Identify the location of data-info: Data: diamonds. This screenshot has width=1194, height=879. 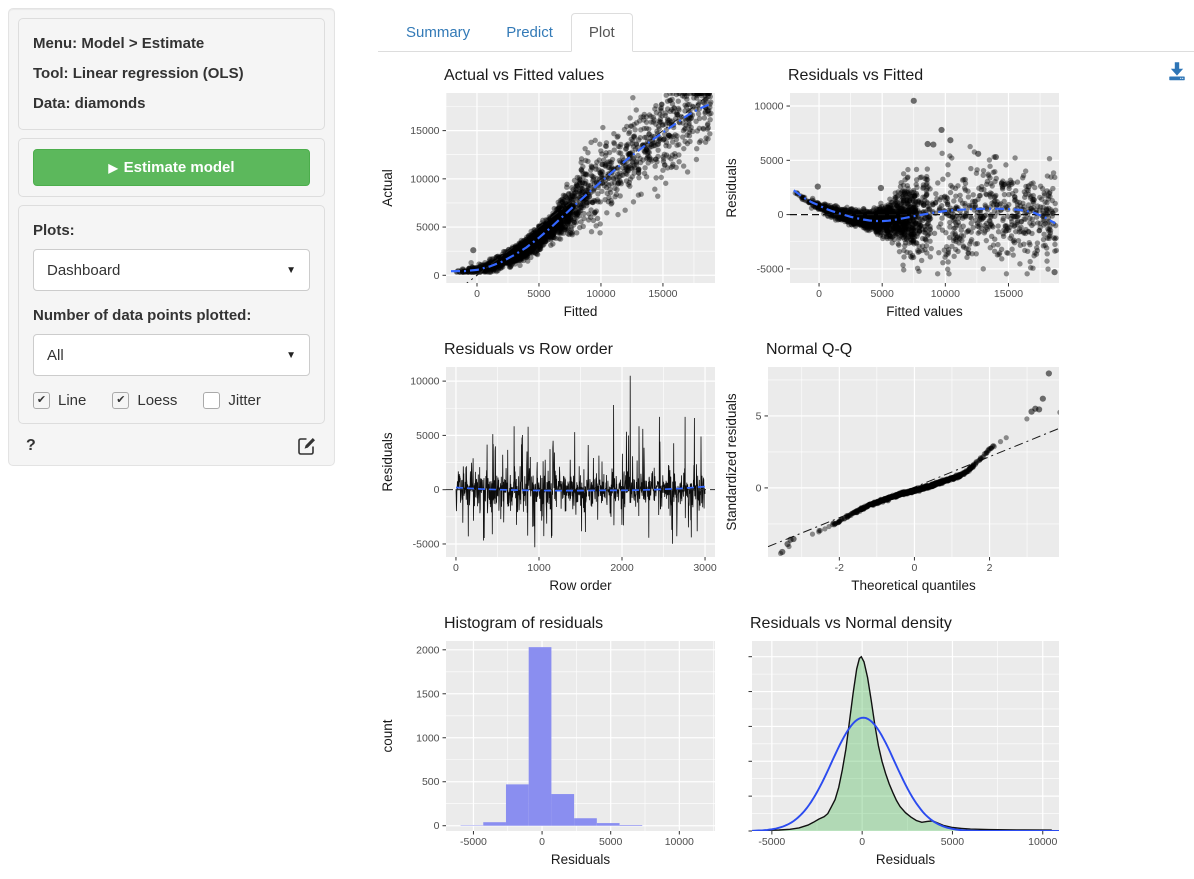
(171, 104).